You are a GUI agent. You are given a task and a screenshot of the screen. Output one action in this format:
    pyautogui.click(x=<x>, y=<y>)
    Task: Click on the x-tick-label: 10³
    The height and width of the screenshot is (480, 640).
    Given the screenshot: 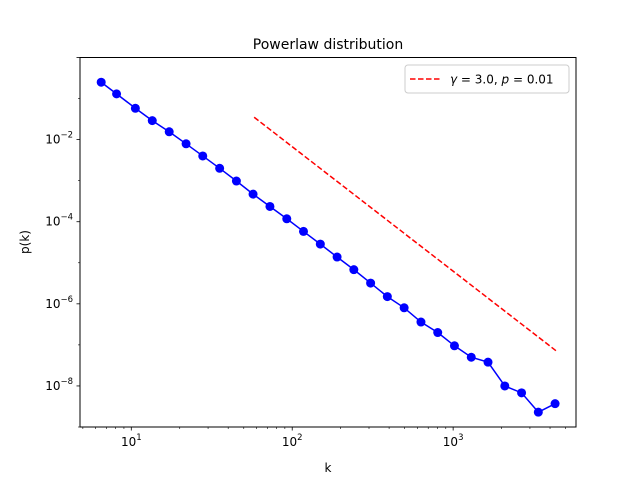 What is the action you would take?
    pyautogui.click(x=453, y=441)
    